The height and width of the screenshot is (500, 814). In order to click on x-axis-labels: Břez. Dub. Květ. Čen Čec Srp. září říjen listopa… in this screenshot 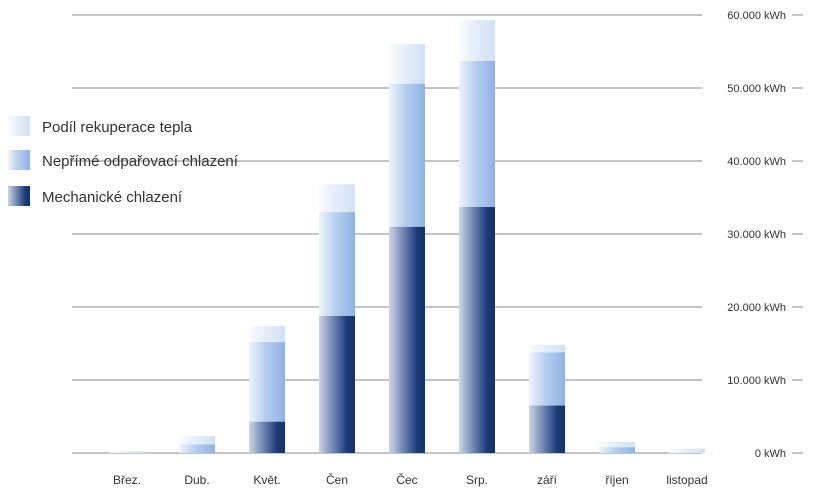, I will do `click(410, 479)`.